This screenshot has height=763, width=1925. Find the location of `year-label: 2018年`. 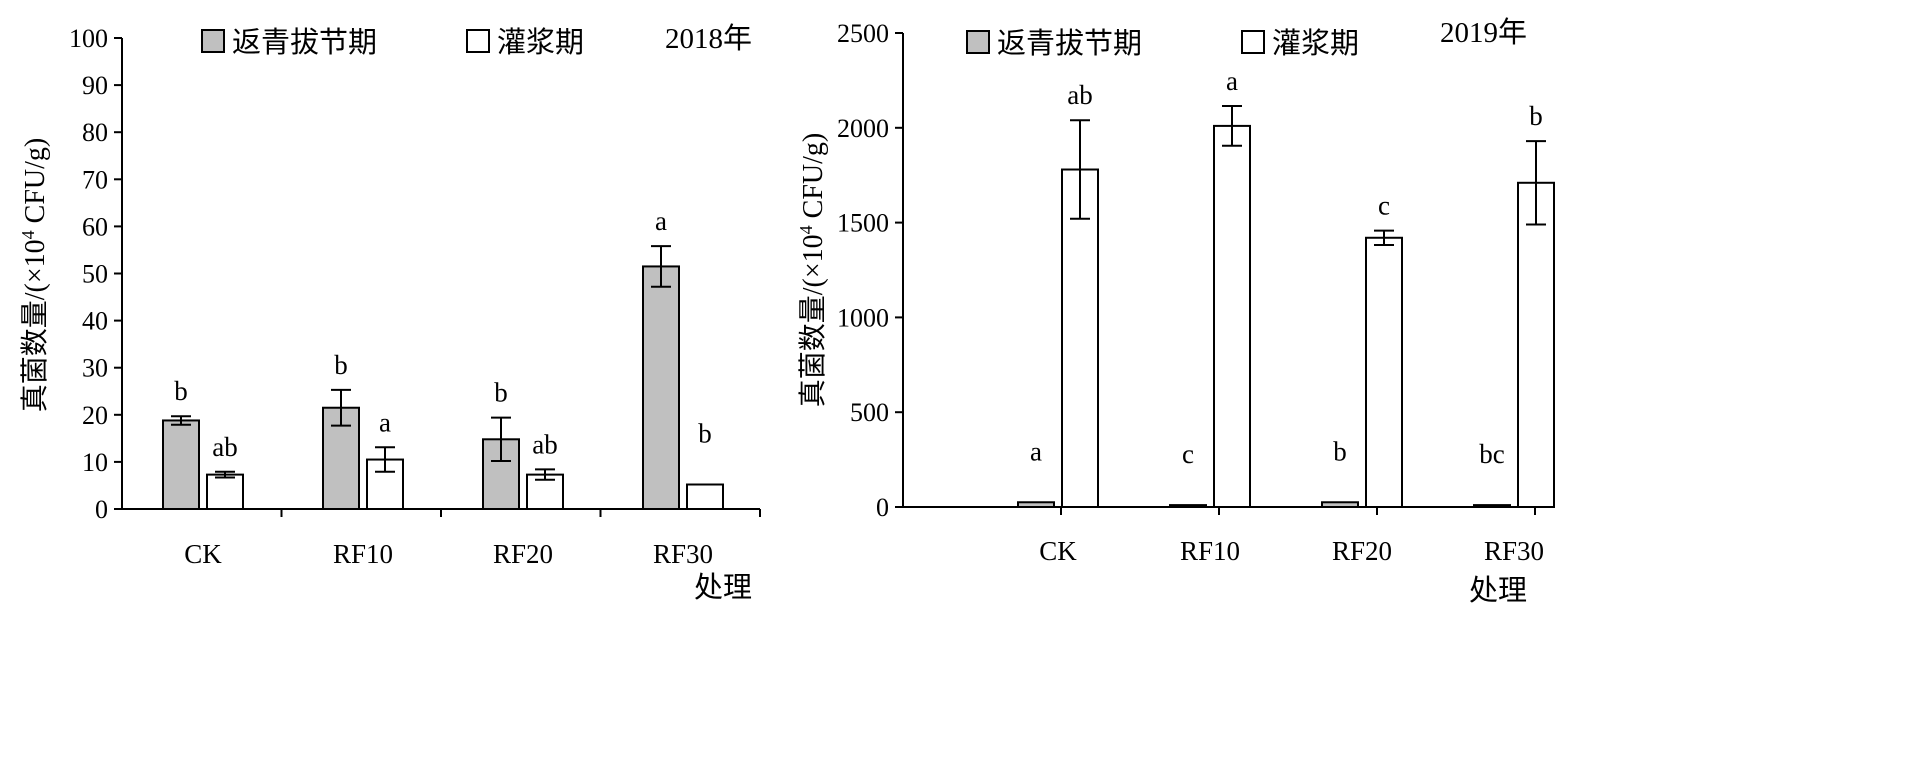

year-label: 2018年 is located at coordinates (708, 38).